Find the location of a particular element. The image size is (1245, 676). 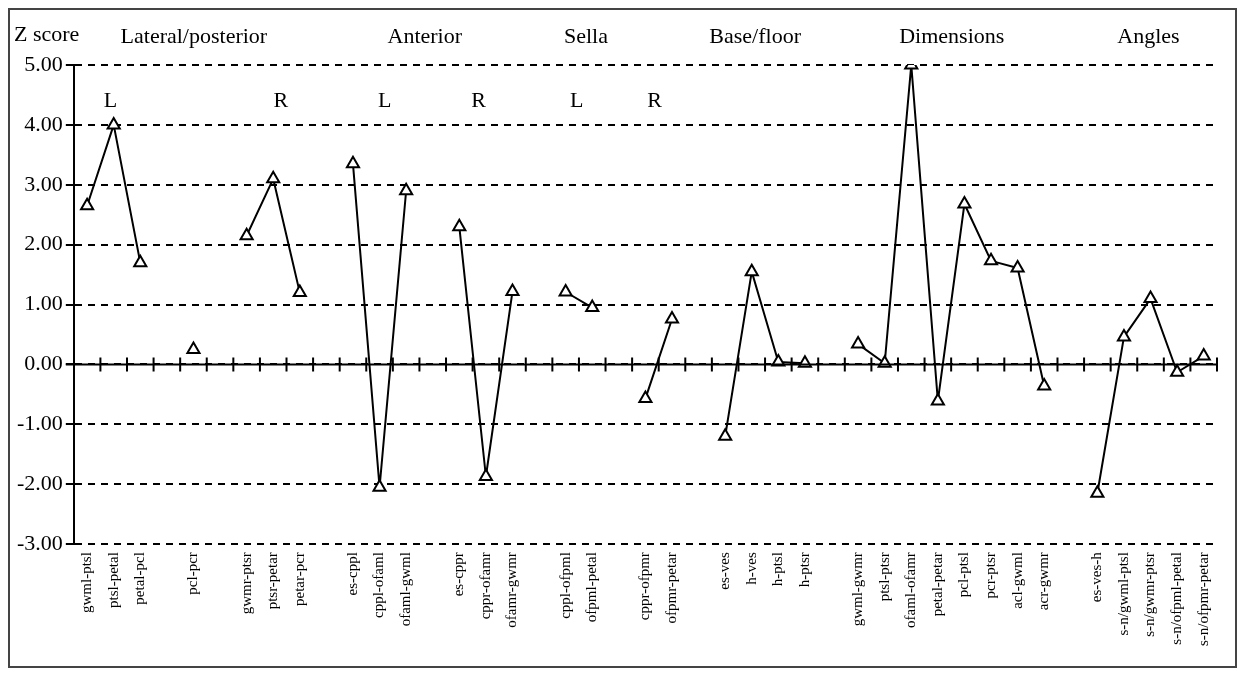

x-tick-label: ofpml-petal is located at coordinates (591, 587).